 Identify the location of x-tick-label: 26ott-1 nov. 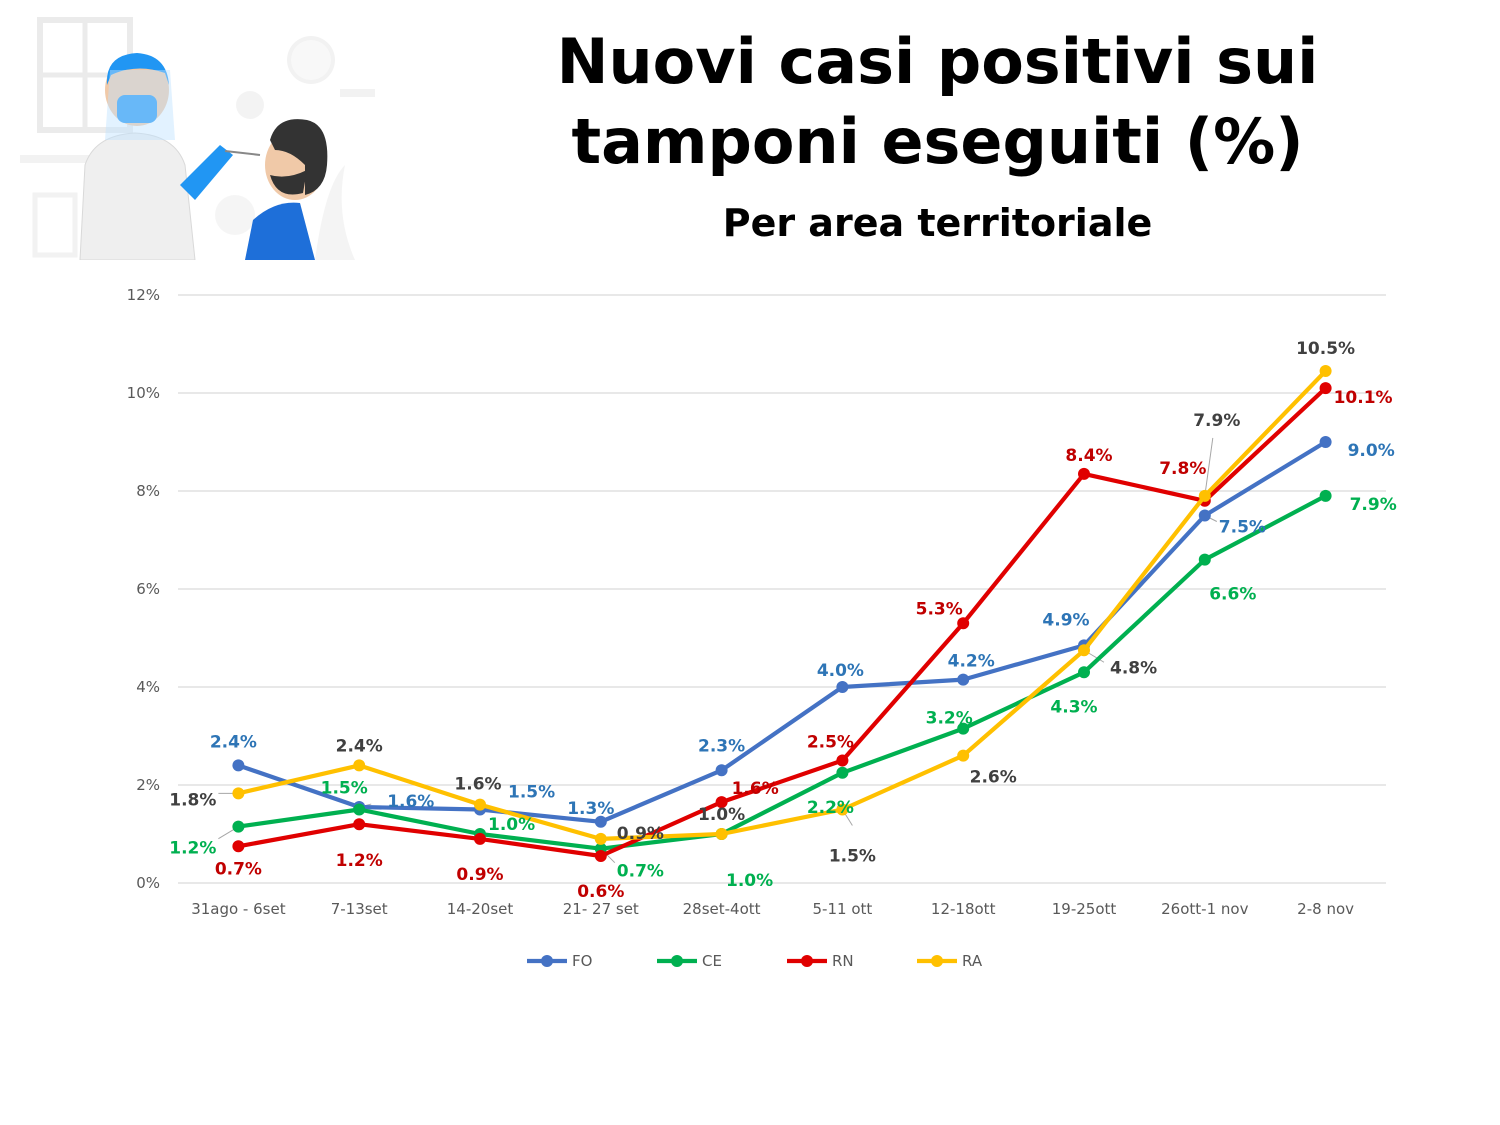
(1204, 909).